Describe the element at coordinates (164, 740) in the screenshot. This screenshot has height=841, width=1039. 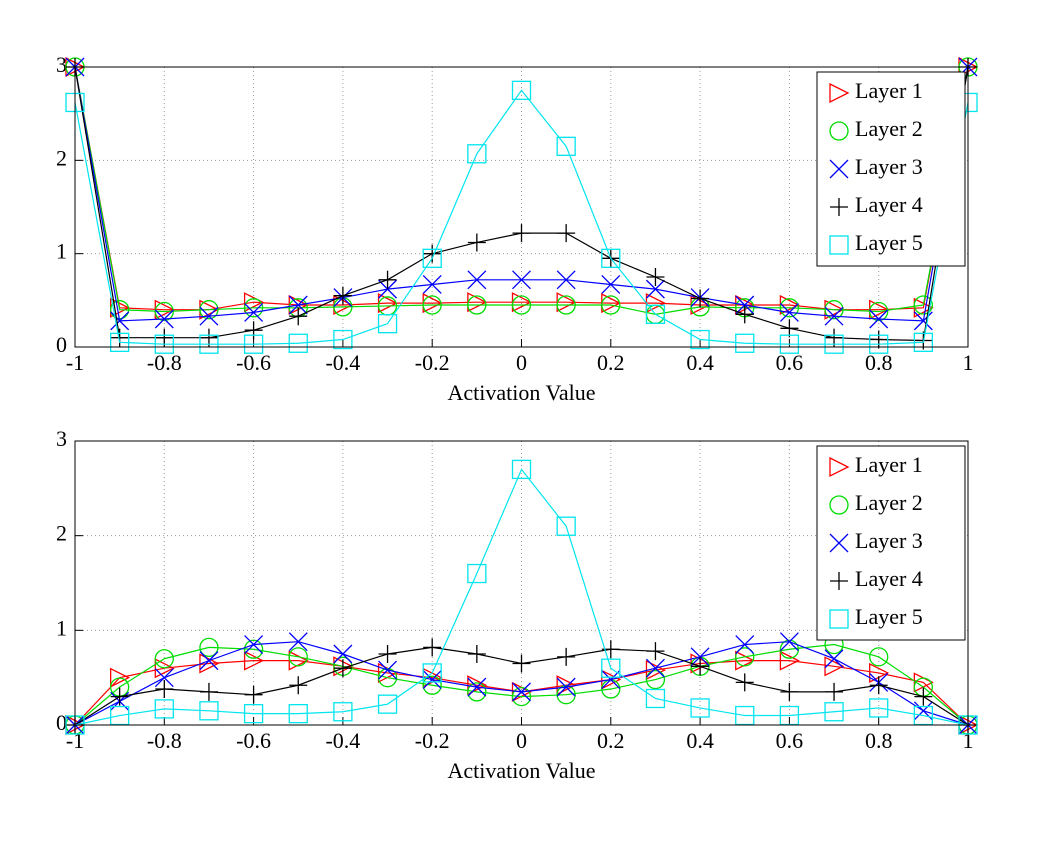
I see `x-tick-label: -0.8` at that location.